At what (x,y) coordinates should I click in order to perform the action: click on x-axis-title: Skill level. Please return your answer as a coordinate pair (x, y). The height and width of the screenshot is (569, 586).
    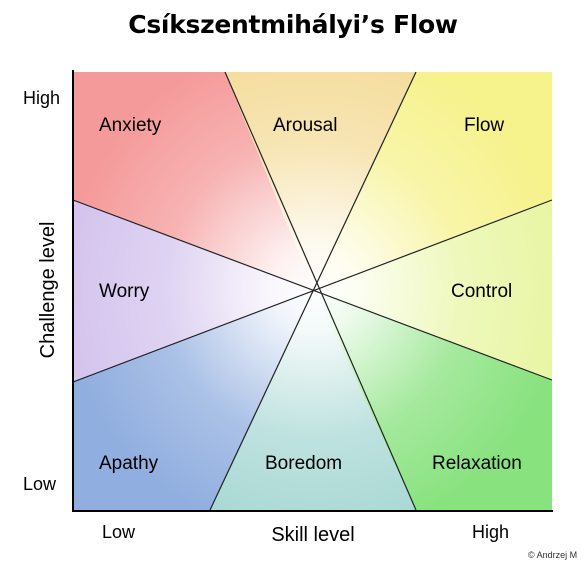
    Looking at the image, I should click on (312, 535).